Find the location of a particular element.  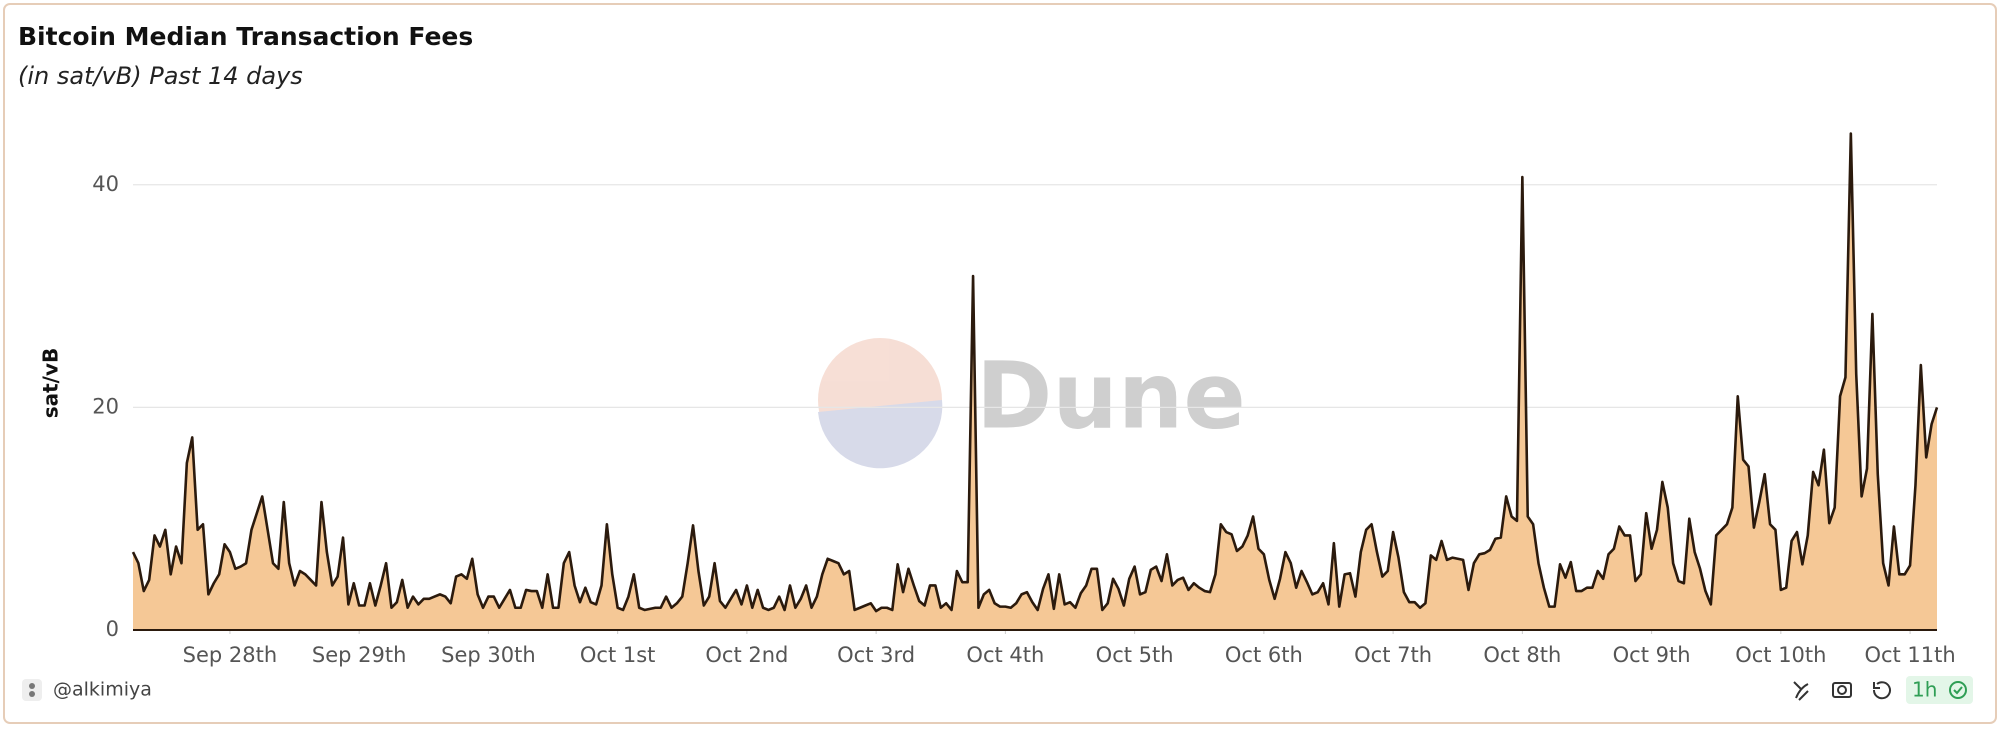

y-tick-label: 40 is located at coordinates (105, 184).